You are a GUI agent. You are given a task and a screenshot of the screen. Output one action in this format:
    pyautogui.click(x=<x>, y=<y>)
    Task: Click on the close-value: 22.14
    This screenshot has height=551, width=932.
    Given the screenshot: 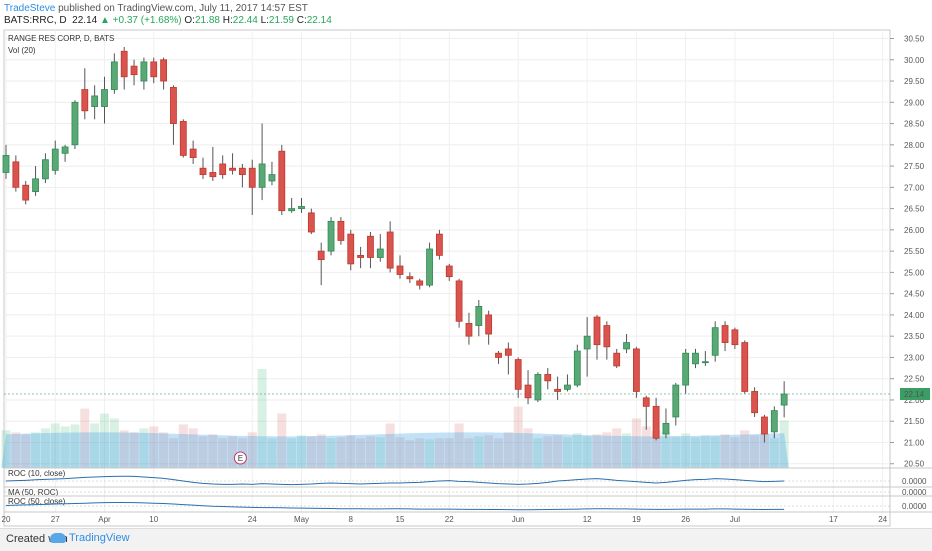 What is the action you would take?
    pyautogui.click(x=319, y=20)
    